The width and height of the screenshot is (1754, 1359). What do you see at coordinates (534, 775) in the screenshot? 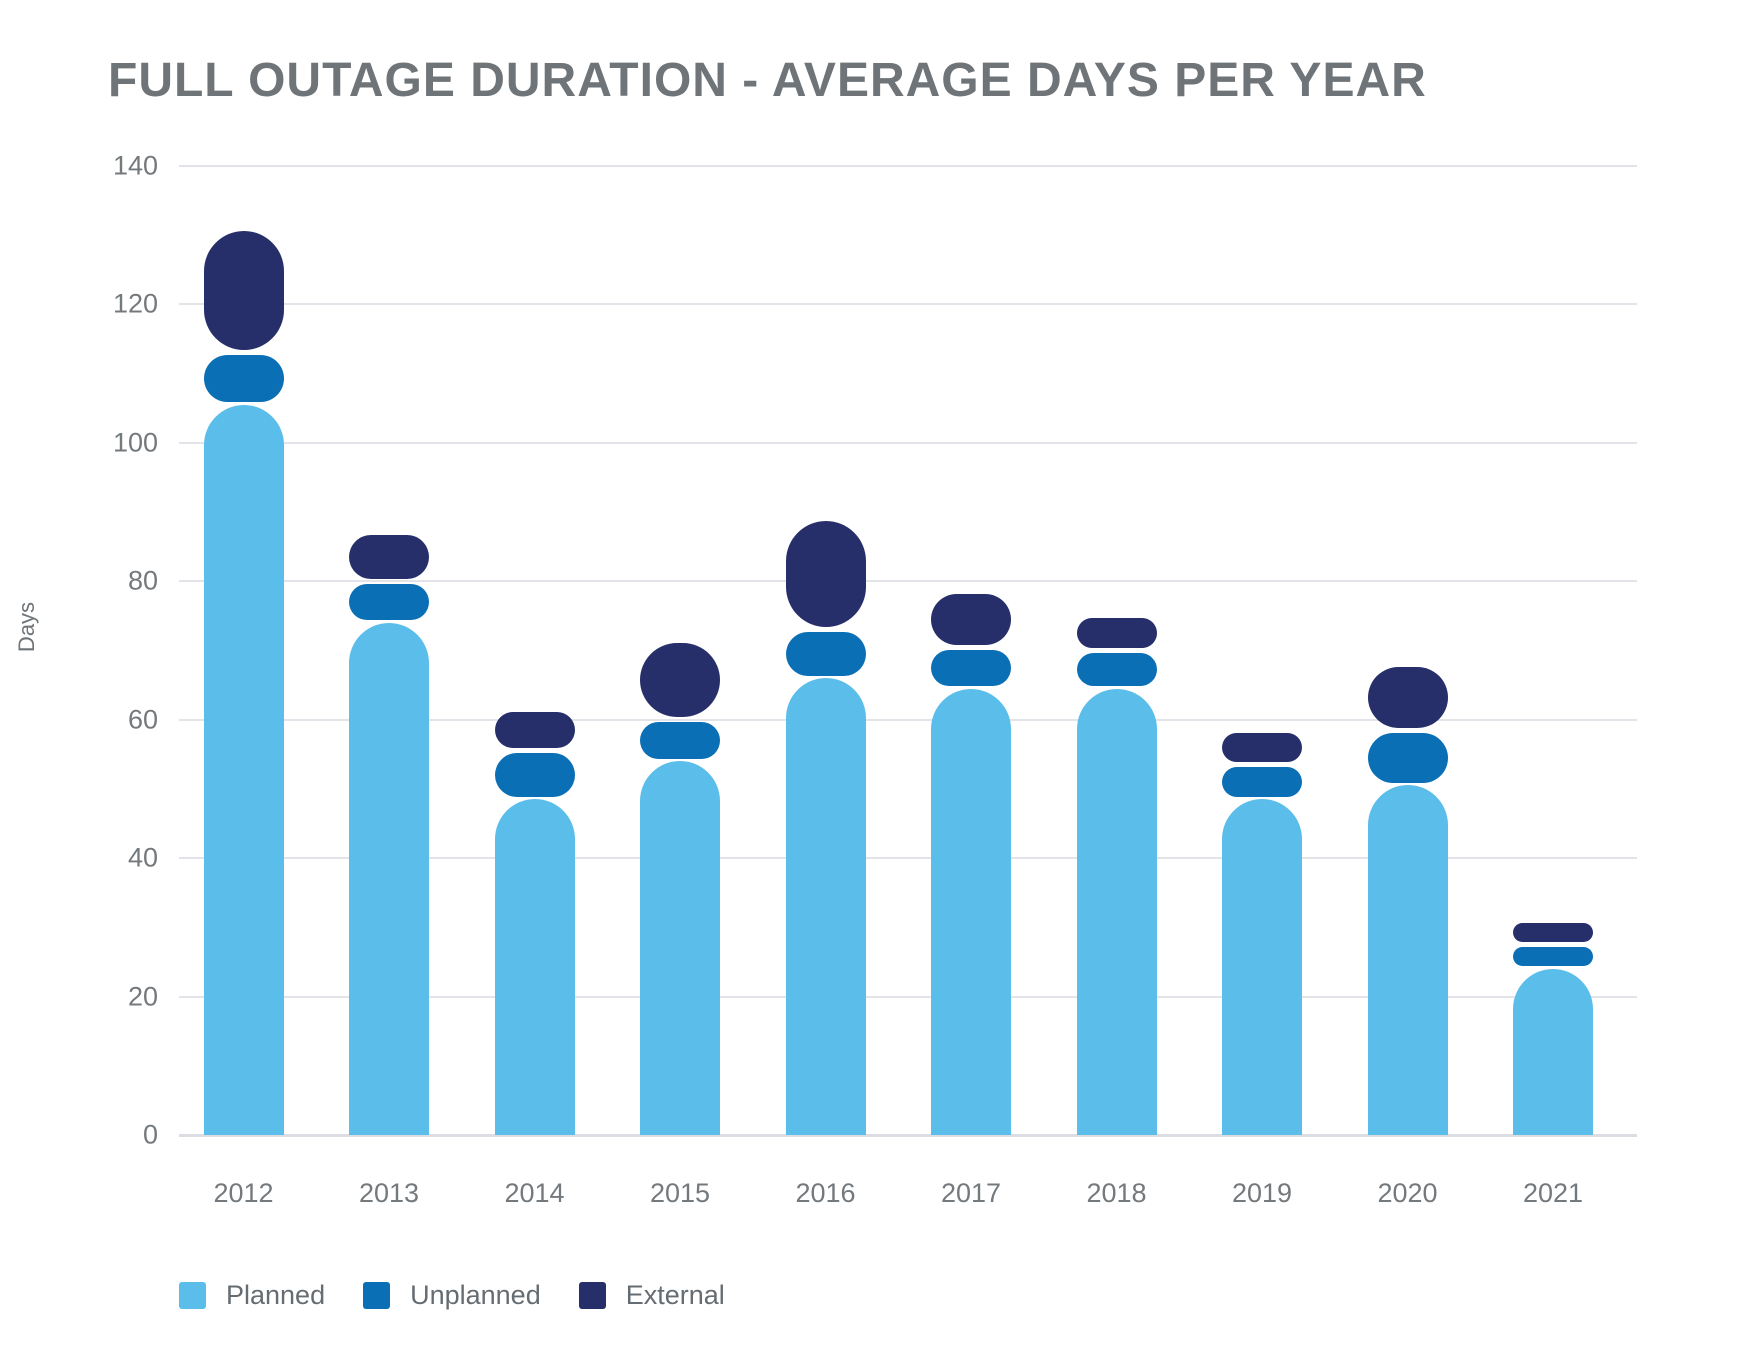
I see `bar-segment-unplanned-2014` at bounding box center [534, 775].